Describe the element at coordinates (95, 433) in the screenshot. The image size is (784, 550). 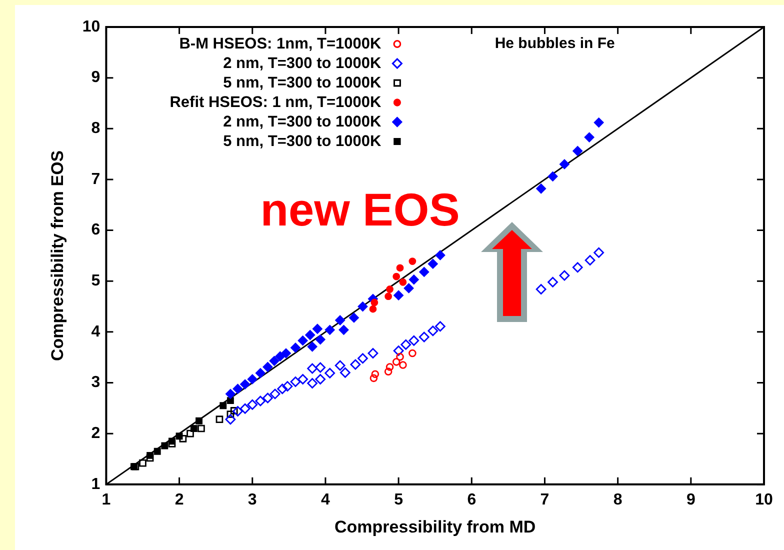
I see `y-tick-label: 2` at that location.